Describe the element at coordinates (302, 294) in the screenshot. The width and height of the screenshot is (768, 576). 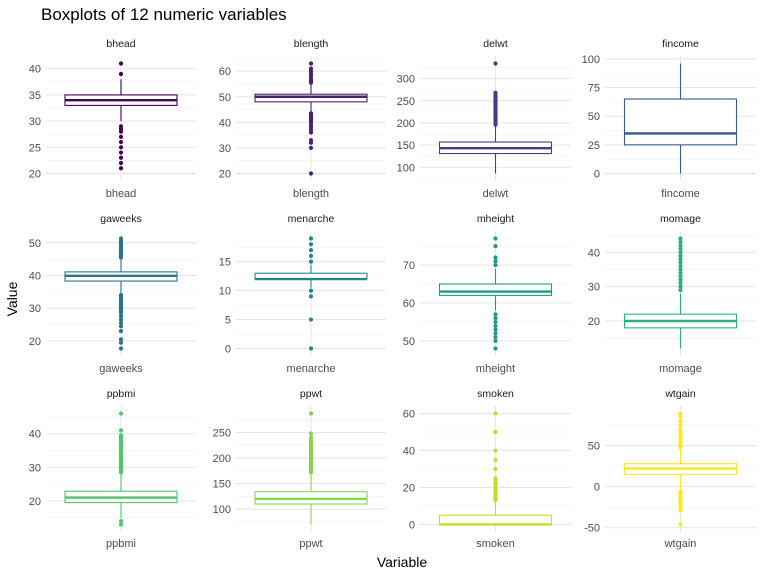
I see `panel-menarche: menarche 0 5 10 15 menarche` at that location.